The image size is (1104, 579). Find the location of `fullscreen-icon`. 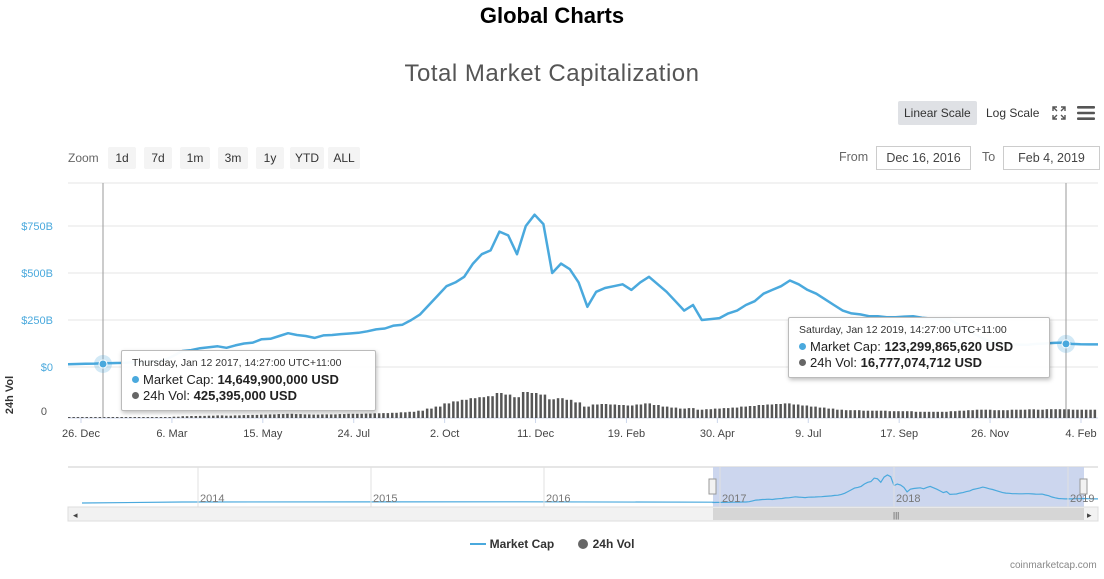

fullscreen-icon is located at coordinates (1059, 113).